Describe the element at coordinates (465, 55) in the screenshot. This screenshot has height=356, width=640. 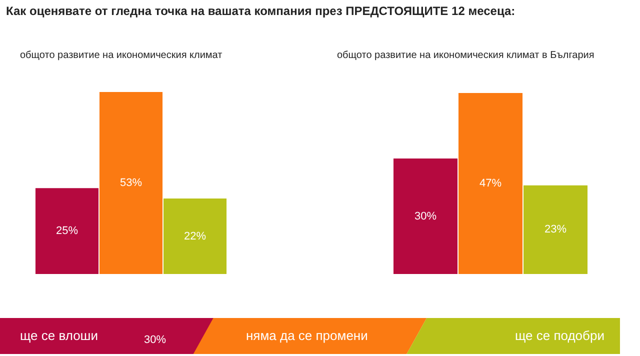
I see `chart-subtitle: общото развитие на икономическия климат в България` at that location.